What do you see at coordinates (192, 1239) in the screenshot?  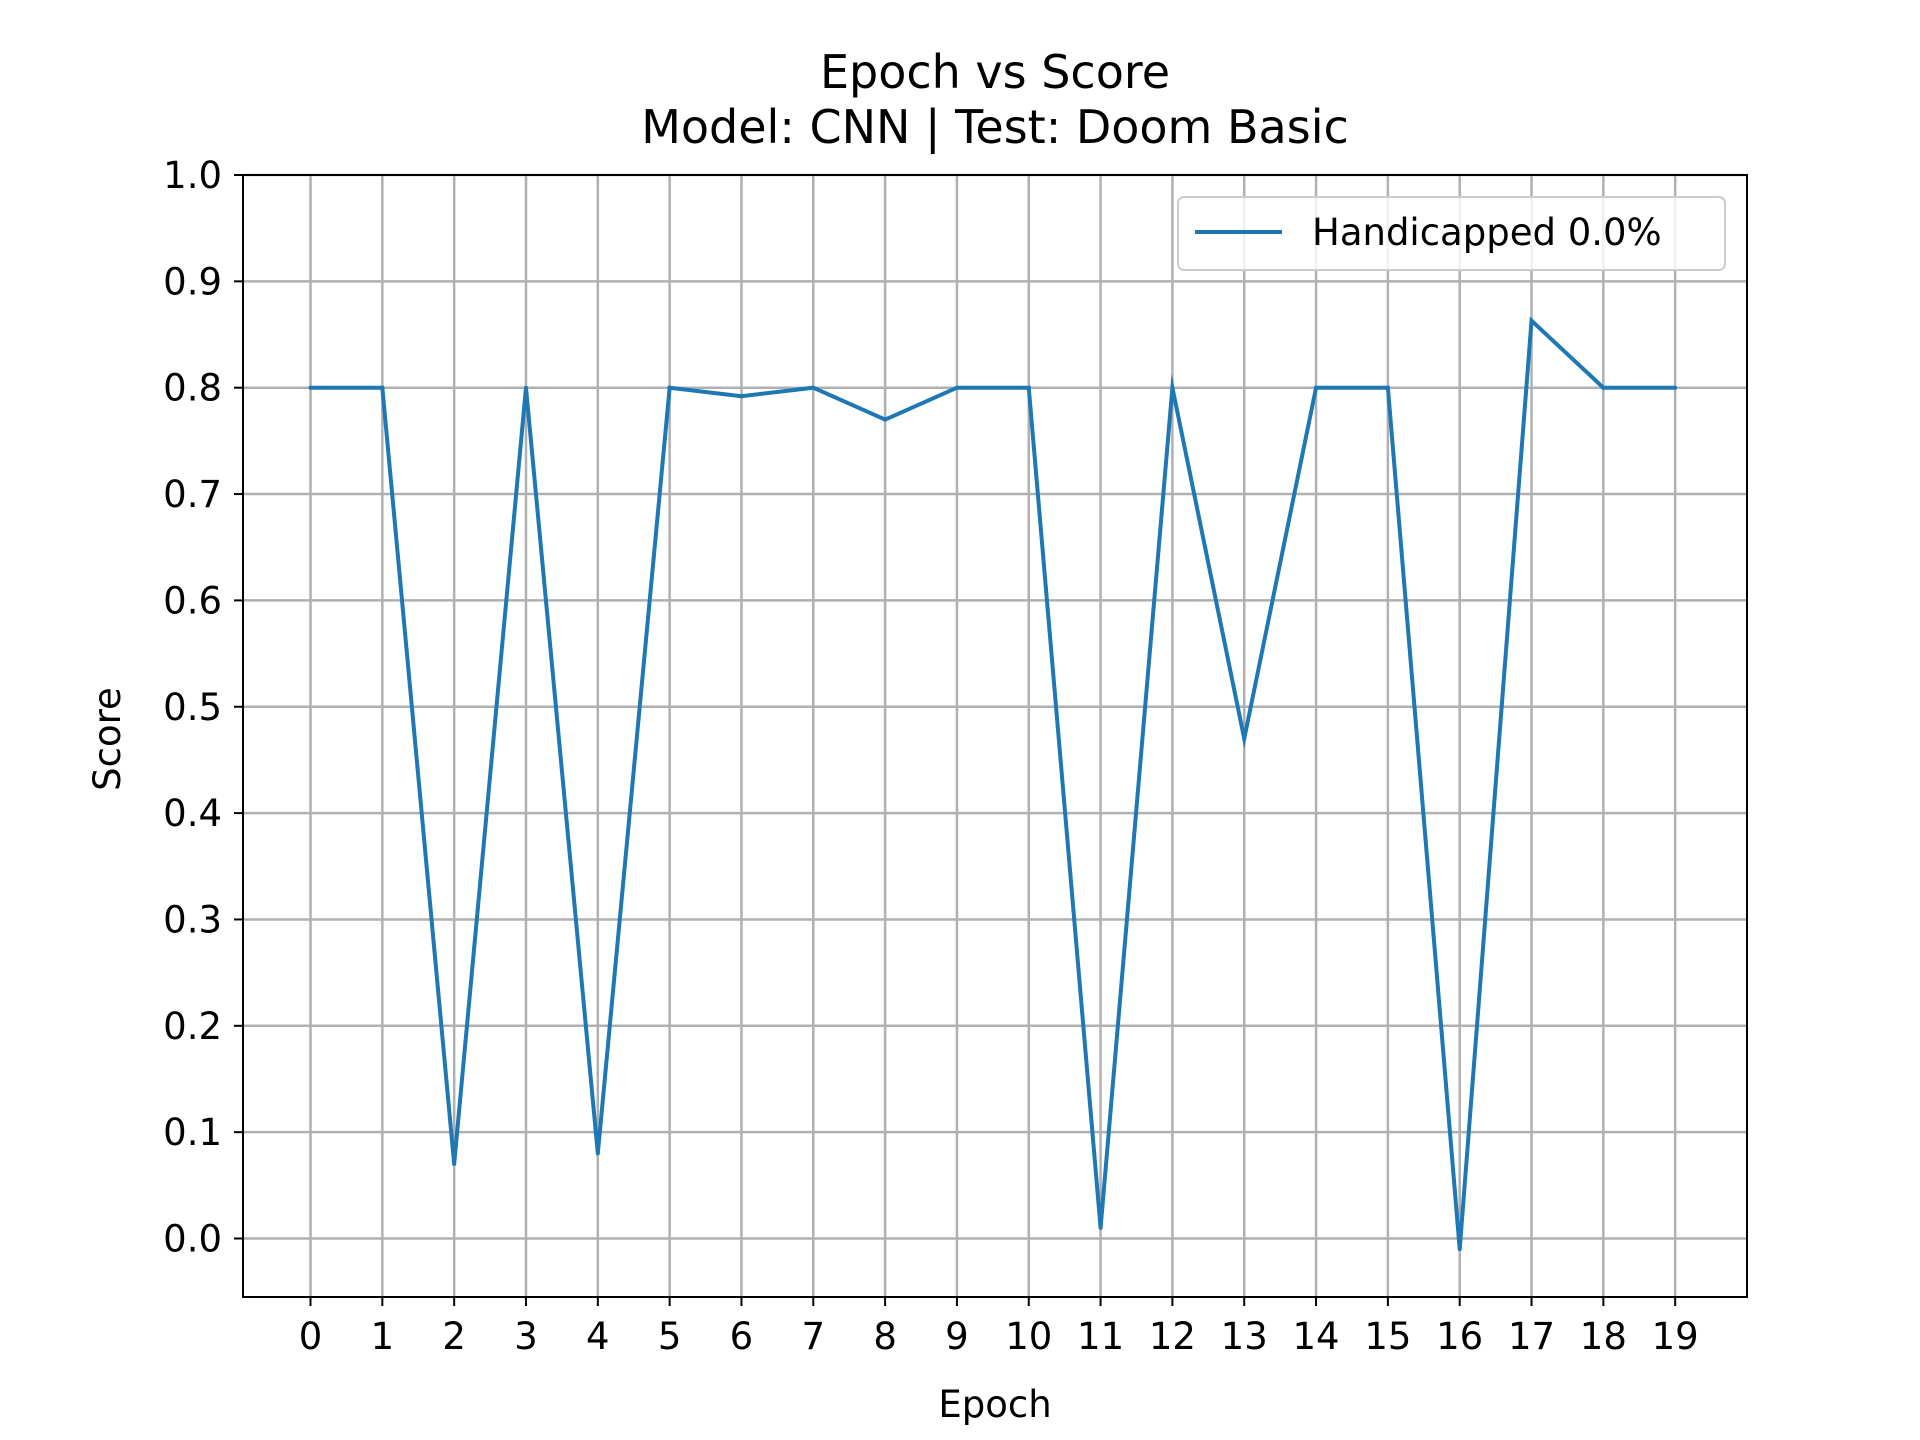 I see `y-tick-label: 0.0` at bounding box center [192, 1239].